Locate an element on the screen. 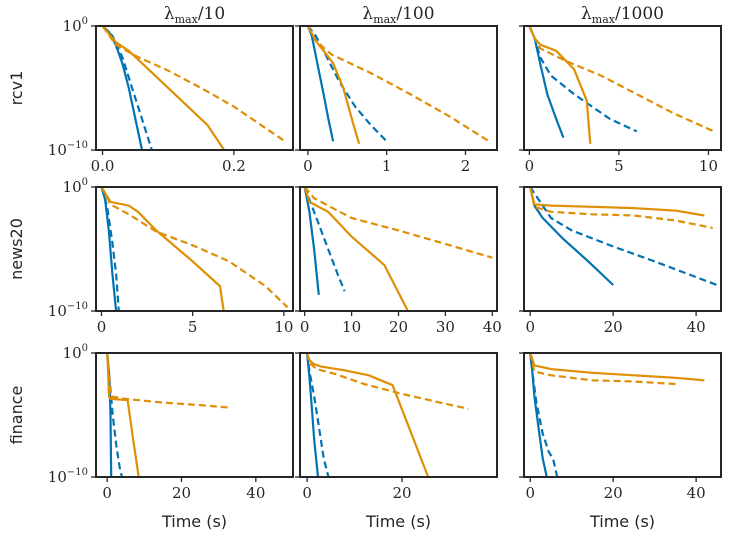  y-tick-label: 100 is located at coordinates (75, 25).